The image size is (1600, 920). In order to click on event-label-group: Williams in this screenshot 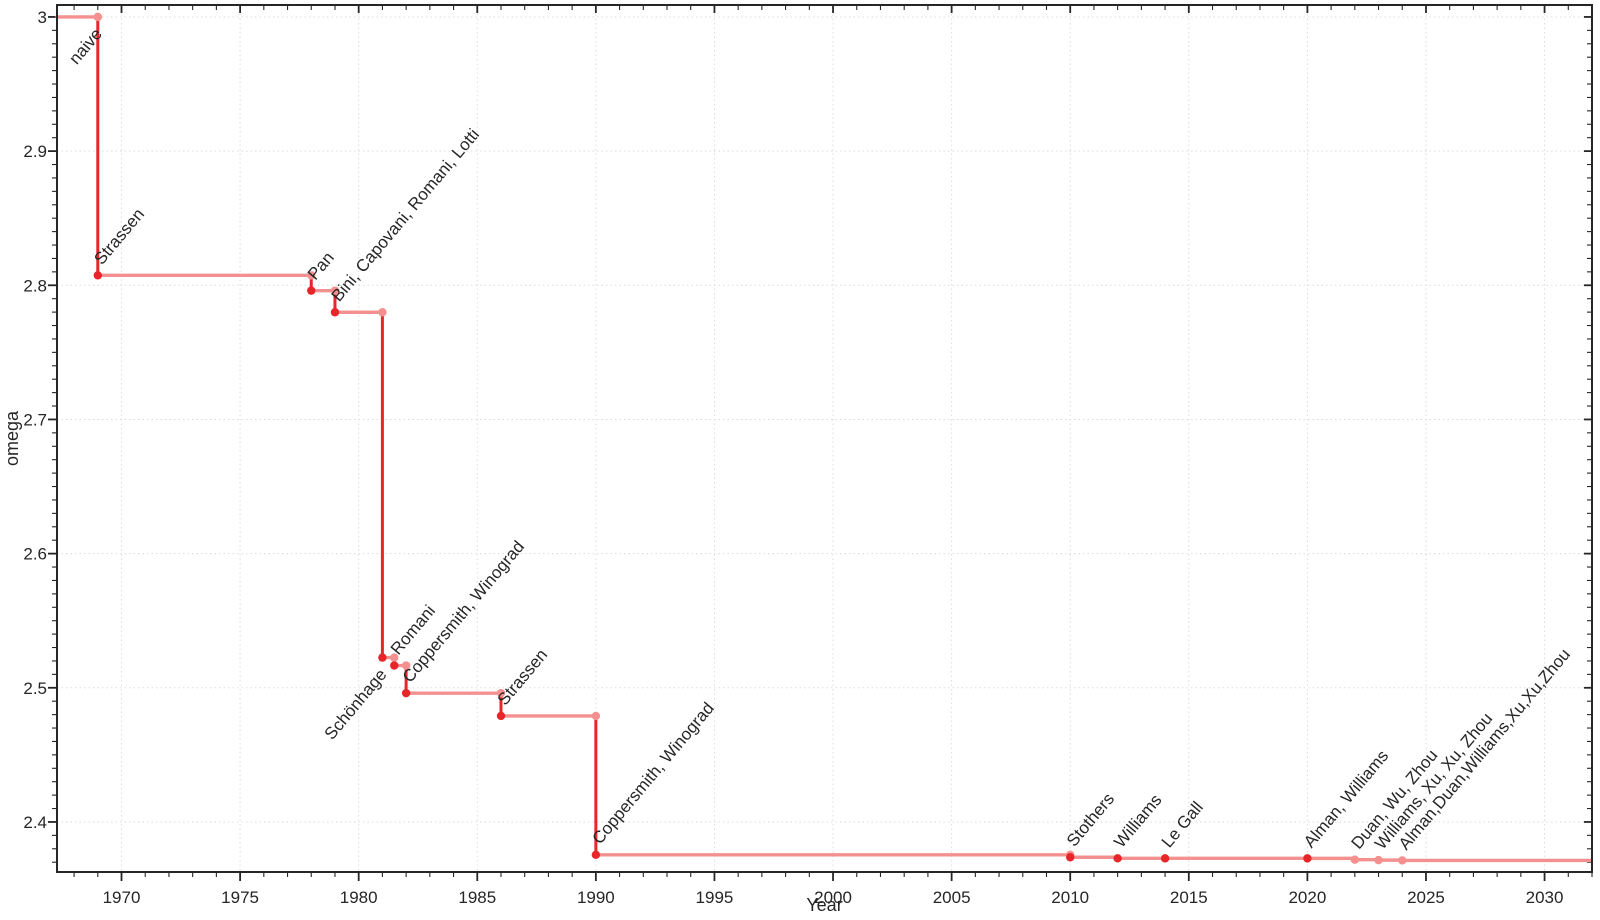, I will do `click(1137, 821)`.